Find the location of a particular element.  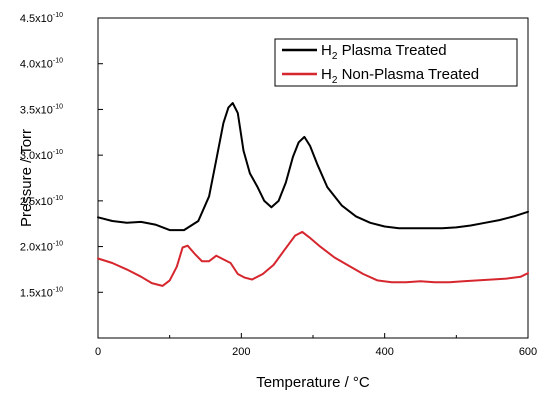

x-axis-title: Temperature / °C is located at coordinates (313, 382).